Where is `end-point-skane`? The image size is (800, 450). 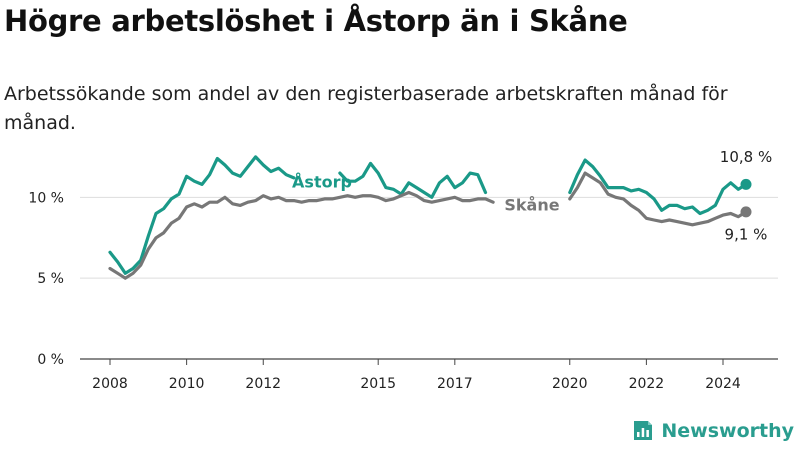
end-point-skane is located at coordinates (746, 212).